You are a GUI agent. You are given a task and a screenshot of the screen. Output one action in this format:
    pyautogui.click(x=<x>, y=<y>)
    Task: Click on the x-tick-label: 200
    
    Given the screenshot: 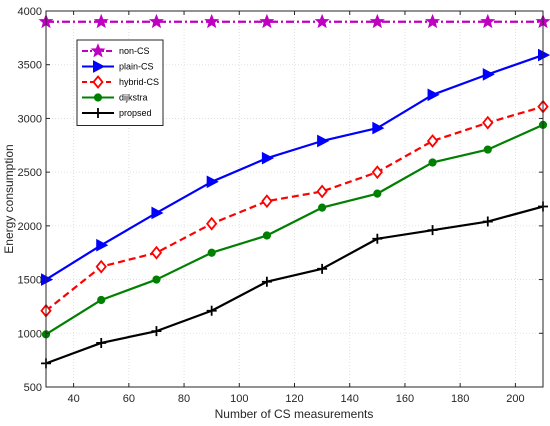 What is the action you would take?
    pyautogui.click(x=515, y=399)
    